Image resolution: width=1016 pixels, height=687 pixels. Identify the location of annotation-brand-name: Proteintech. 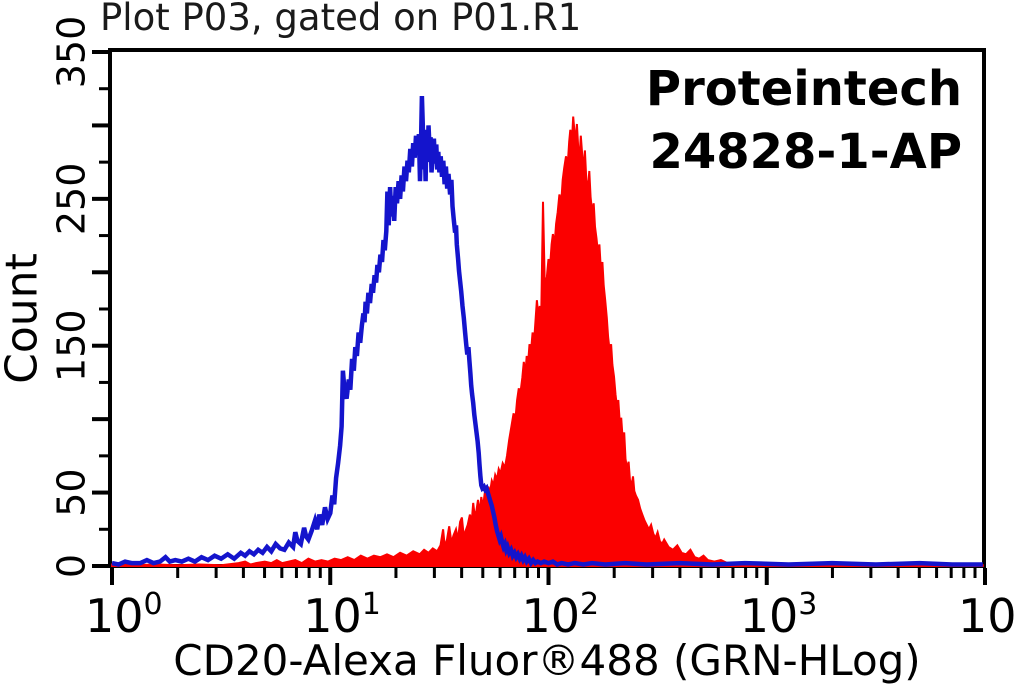
(803, 89).